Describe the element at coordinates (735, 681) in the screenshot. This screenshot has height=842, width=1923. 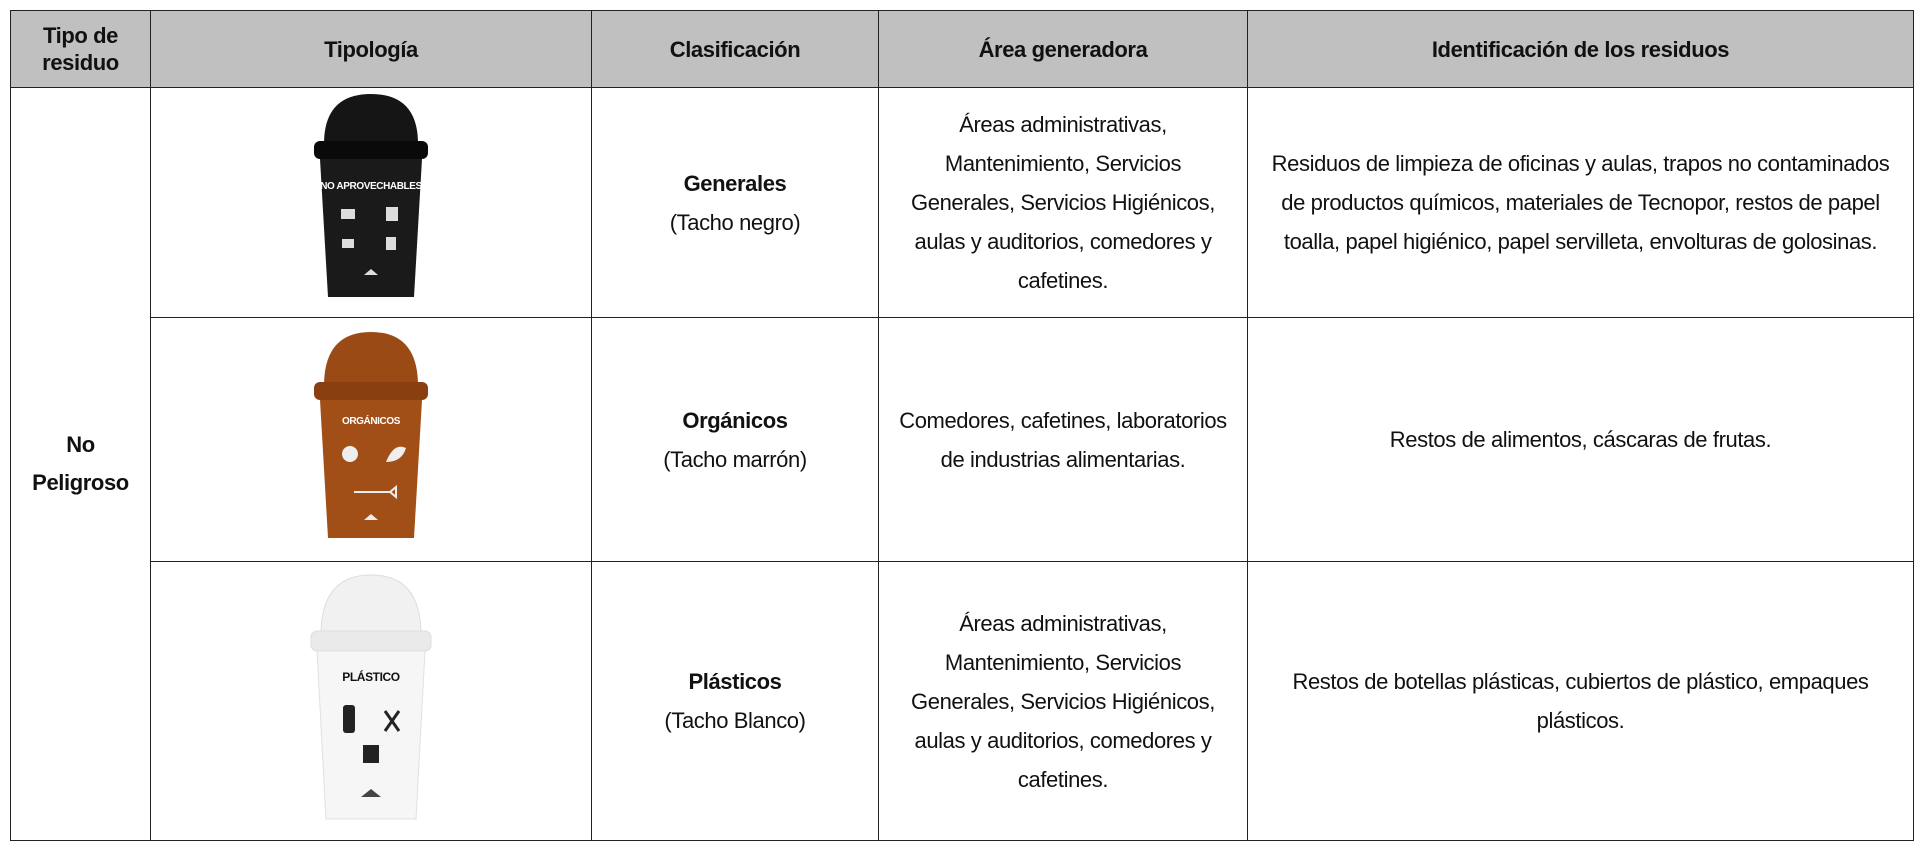
I see `class-name: Plásticos` at that location.